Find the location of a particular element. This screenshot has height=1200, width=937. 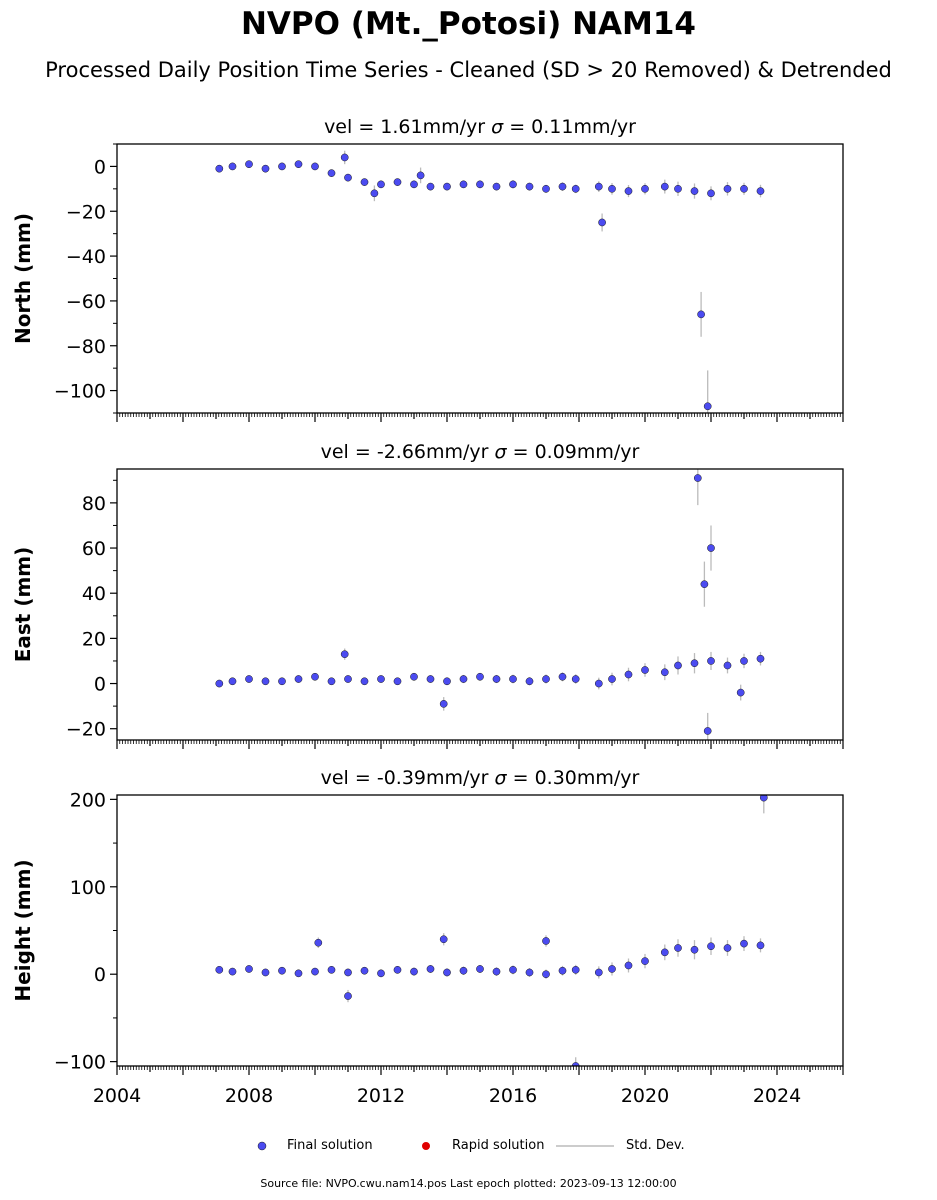

panel-vel-title: vel = -2.66mm/yr σ = 0.09mm/yr is located at coordinates (480, 452).